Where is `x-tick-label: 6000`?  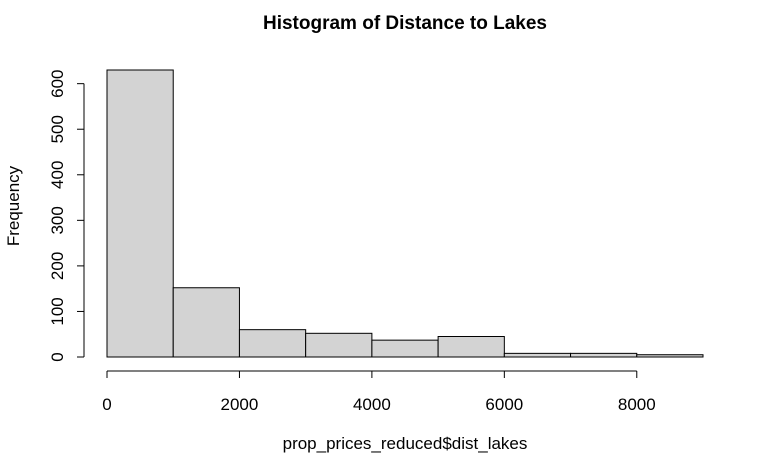 x-tick-label: 6000 is located at coordinates (504, 404).